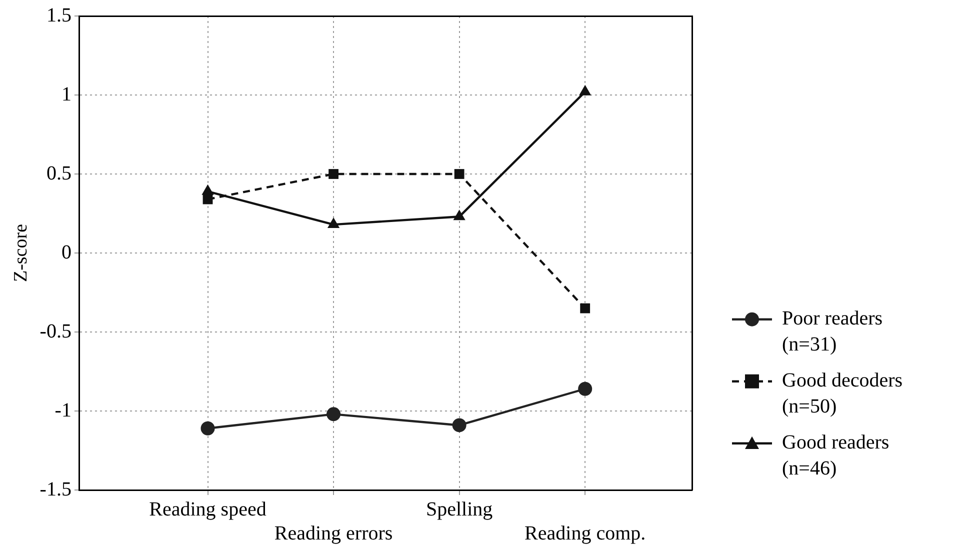 The image size is (975, 549). What do you see at coordinates (836, 456) in the screenshot?
I see `legend-label: Good readers (n=46)` at bounding box center [836, 456].